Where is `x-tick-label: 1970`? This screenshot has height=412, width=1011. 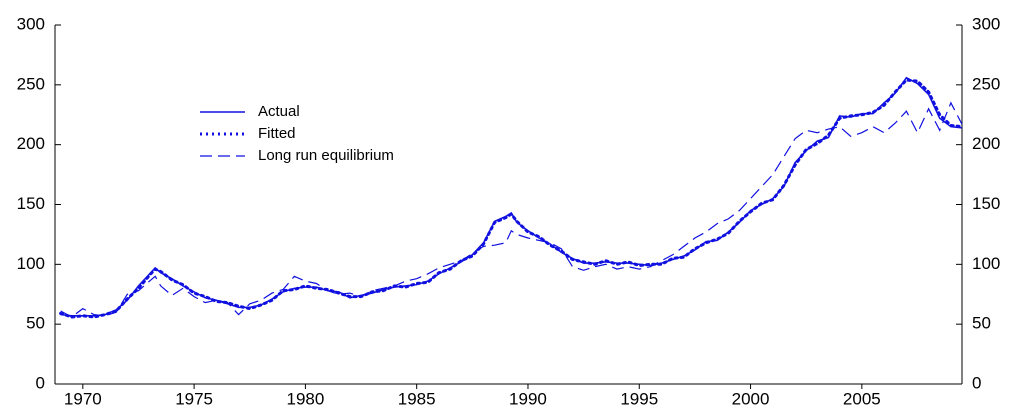
x-tick-label: 1970 is located at coordinates (83, 398).